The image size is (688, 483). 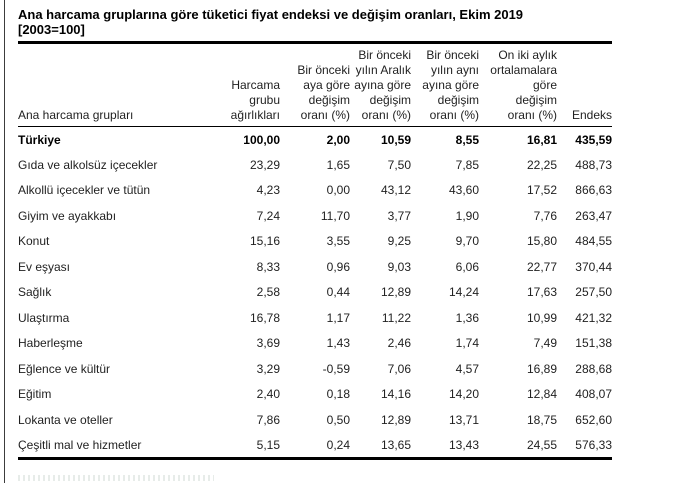 What do you see at coordinates (593, 419) in the screenshot?
I see `cell: 652,60` at bounding box center [593, 419].